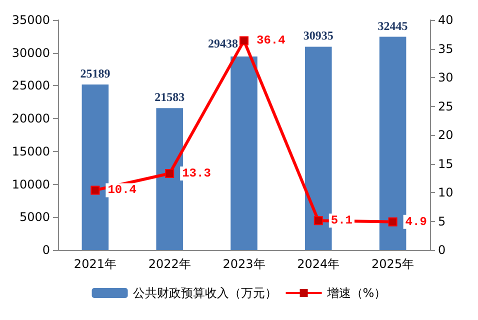 This screenshot has height=320, width=478. I want to click on x-tick-label: 2024年, so click(318, 264).